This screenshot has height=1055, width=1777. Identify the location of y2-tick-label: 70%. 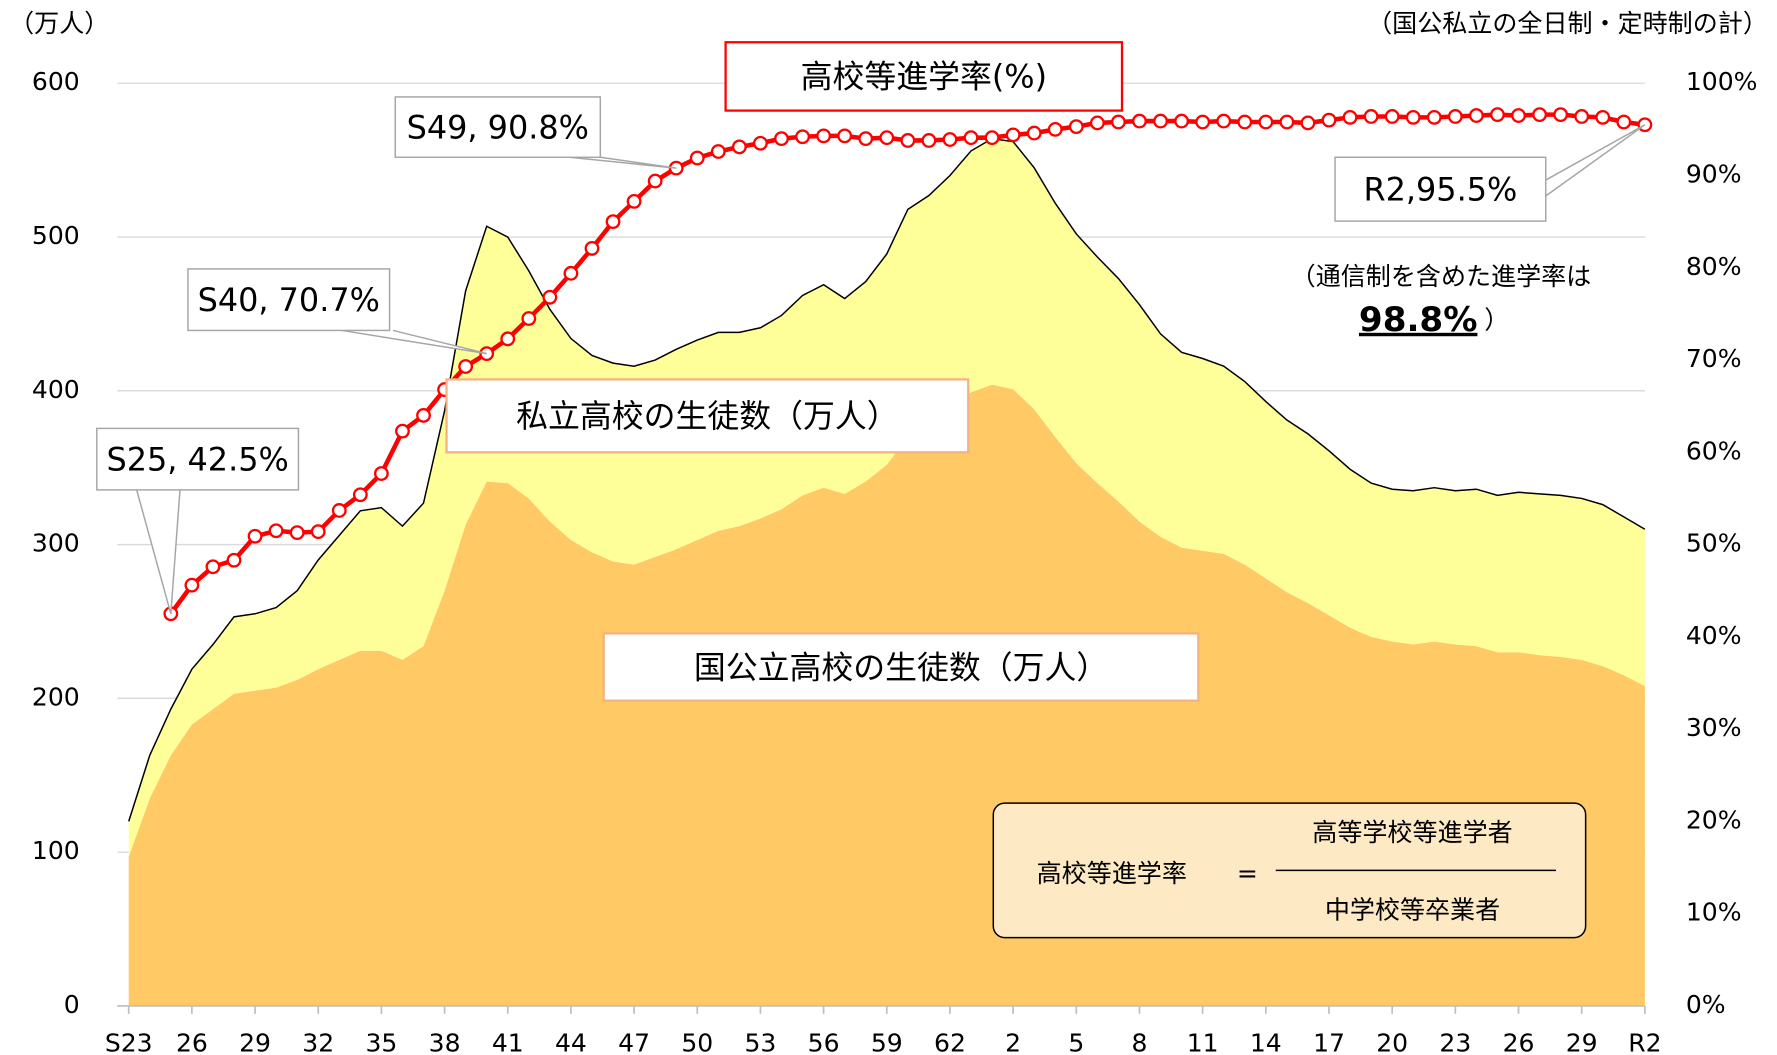
(1714, 358).